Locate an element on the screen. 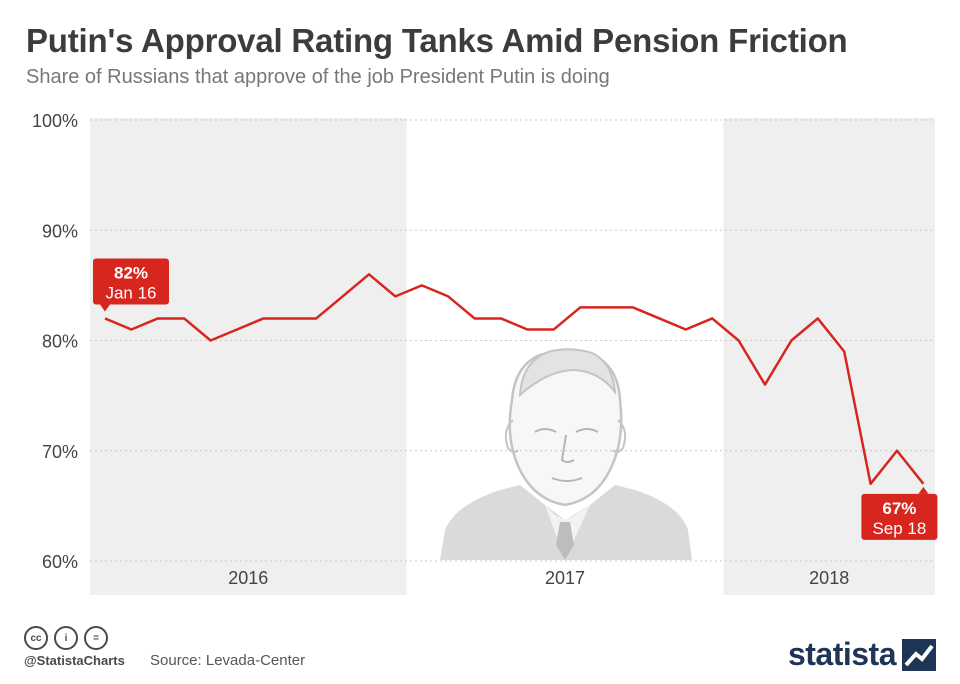 This screenshot has width=960, height=684. source-note: Source: Levada-Center is located at coordinates (228, 660).